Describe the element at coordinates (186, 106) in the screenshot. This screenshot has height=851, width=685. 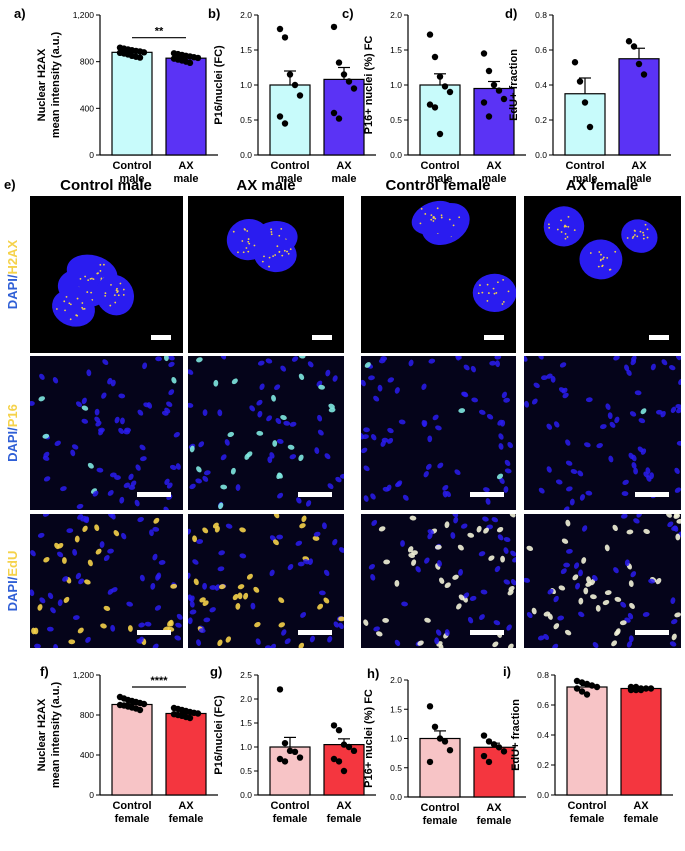
I see `bar` at that location.